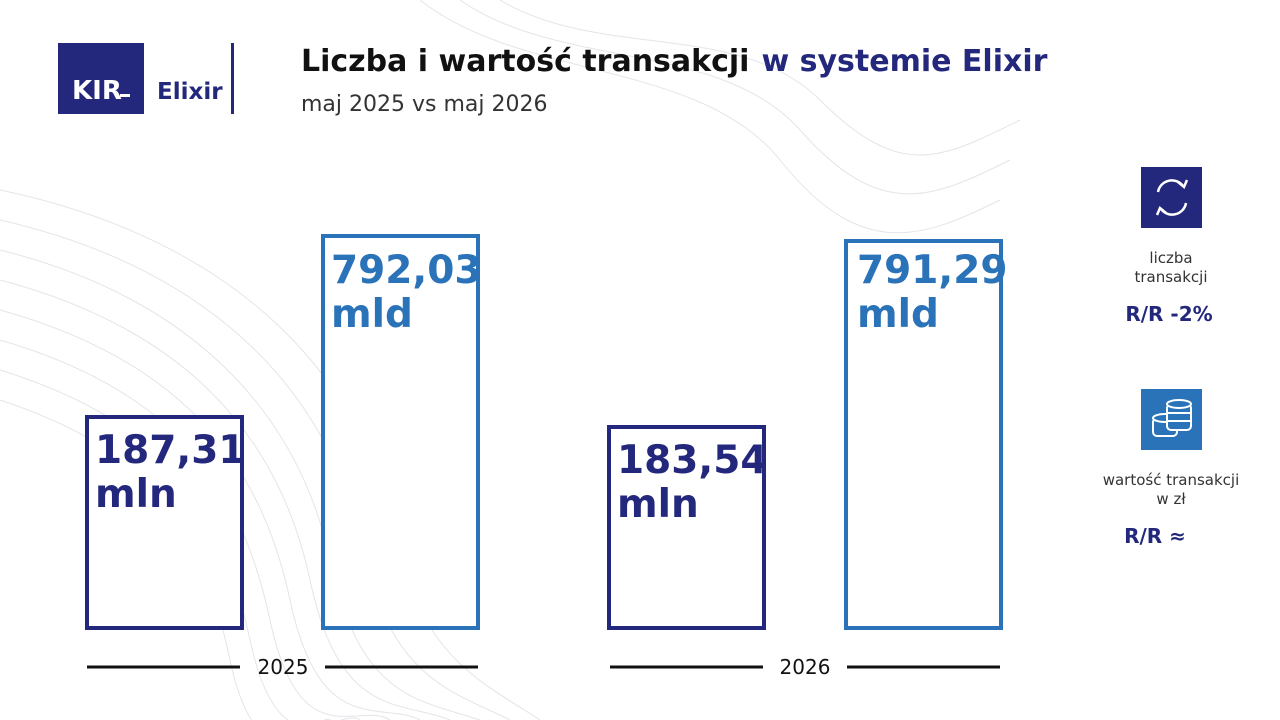  Describe the element at coordinates (692, 460) in the screenshot. I see `box-value: 183,54` at that location.